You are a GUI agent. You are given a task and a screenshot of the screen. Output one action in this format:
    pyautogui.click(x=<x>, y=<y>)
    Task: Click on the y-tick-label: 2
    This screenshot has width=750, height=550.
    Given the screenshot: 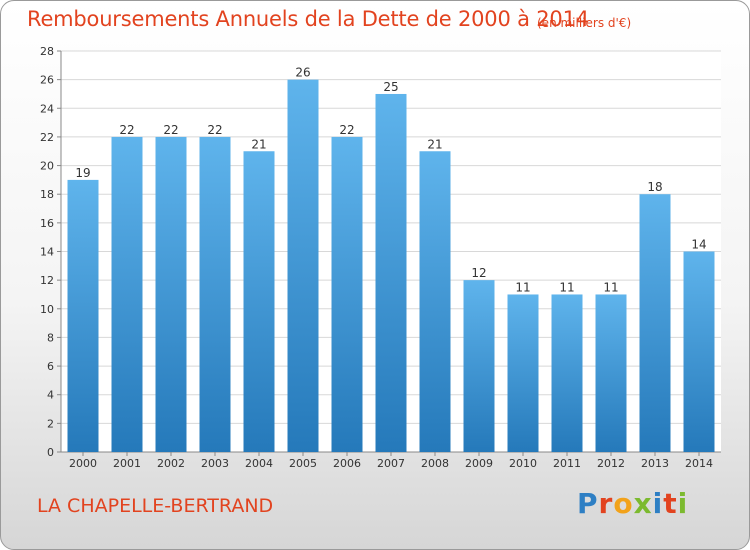 What is the action you would take?
    pyautogui.click(x=50, y=423)
    